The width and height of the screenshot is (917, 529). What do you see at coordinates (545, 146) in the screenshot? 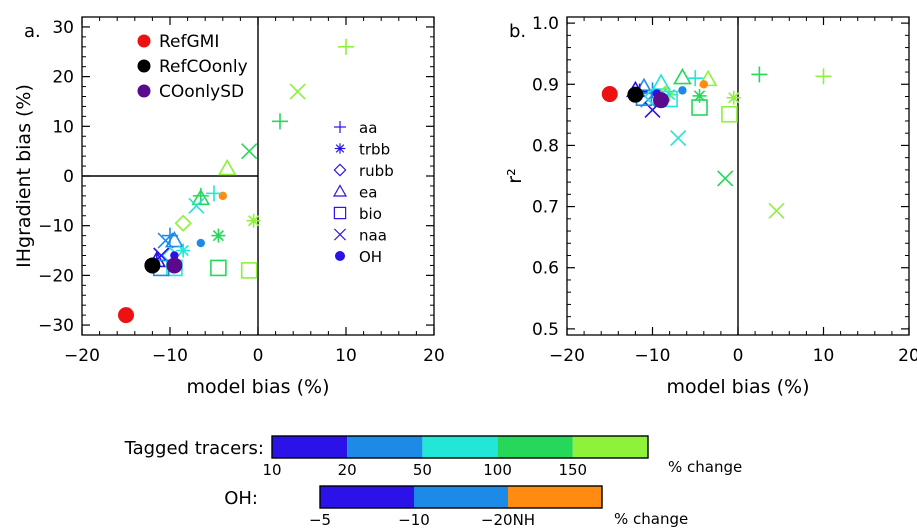
I see `y-tick-label: 0.8` at bounding box center [545, 146].